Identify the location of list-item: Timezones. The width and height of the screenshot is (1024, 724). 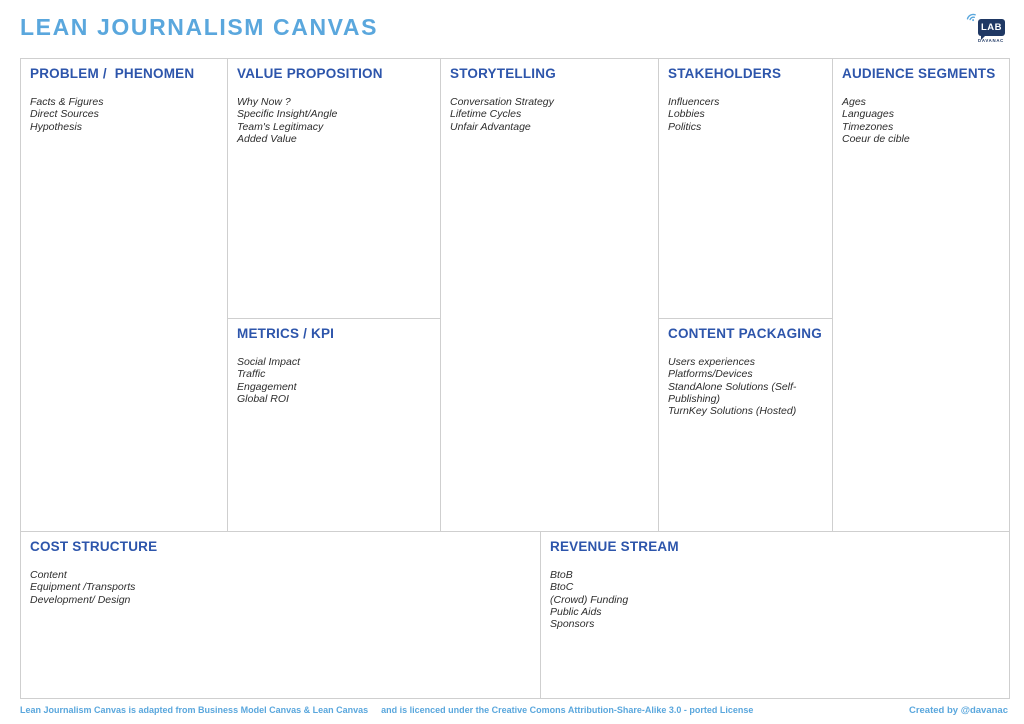
(868, 126).